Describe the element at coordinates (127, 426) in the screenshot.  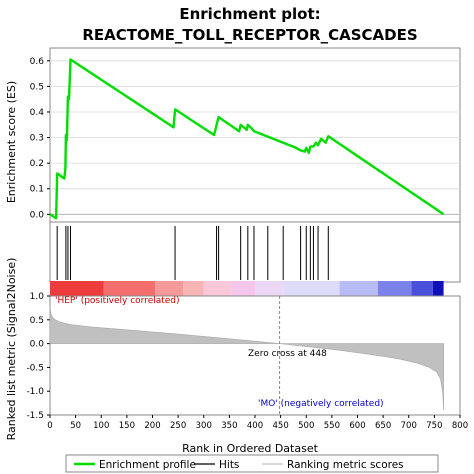
I see `x-tick-label: 150` at that location.